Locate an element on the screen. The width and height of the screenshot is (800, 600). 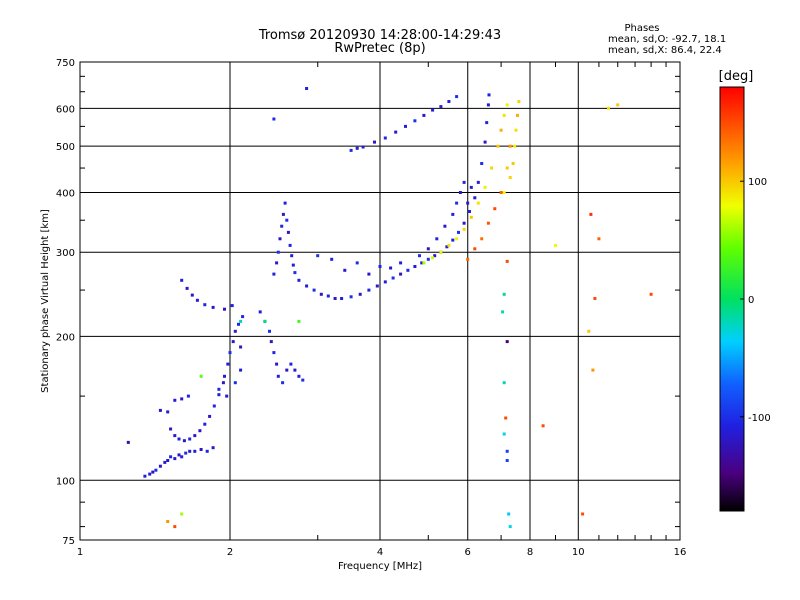
y-tick-label: 500 is located at coordinates (65, 147).